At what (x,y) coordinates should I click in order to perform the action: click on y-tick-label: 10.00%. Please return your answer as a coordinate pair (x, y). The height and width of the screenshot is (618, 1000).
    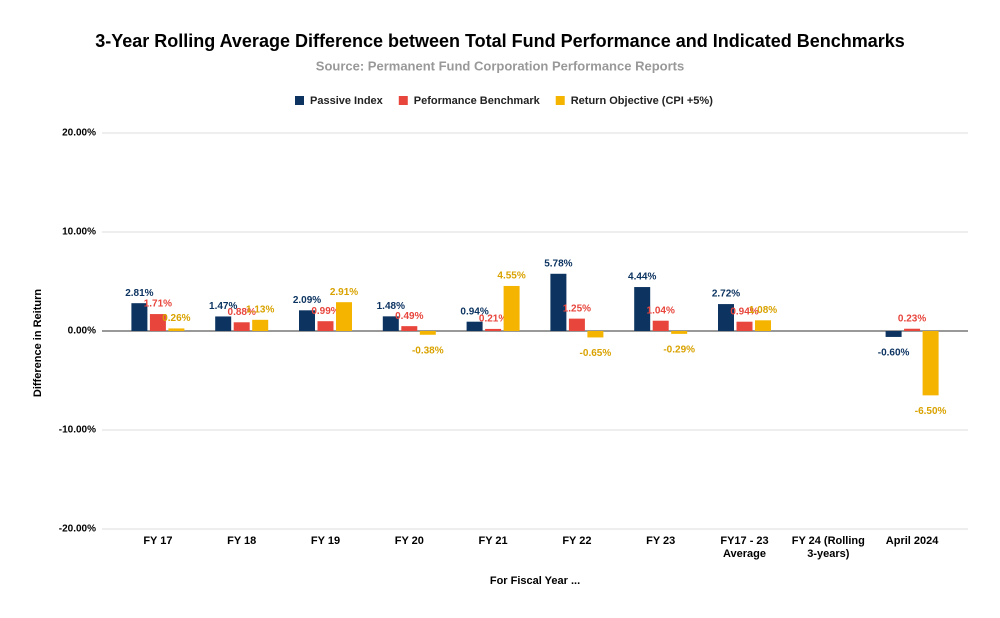
    Looking at the image, I should click on (79, 232).